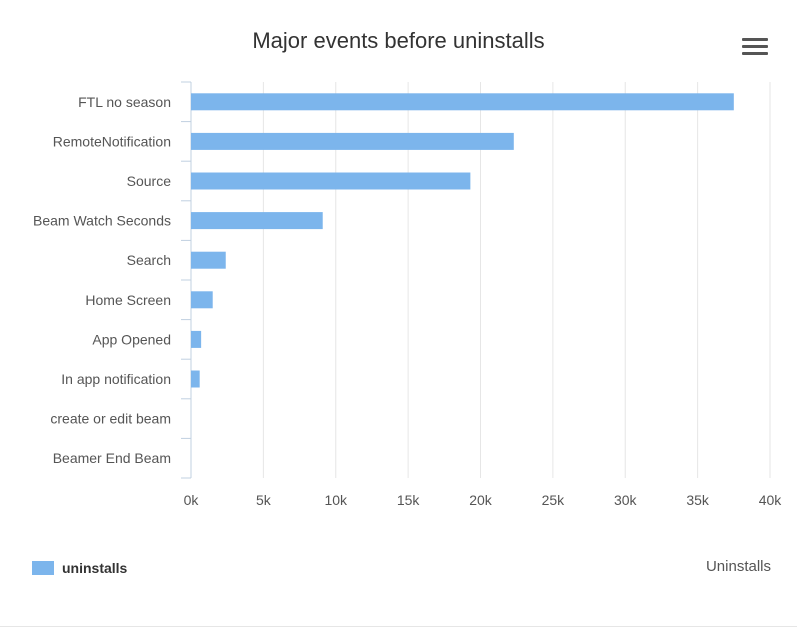 This screenshot has width=797, height=630. Describe the element at coordinates (755, 48) in the screenshot. I see `hamburger-menu-icon` at that location.